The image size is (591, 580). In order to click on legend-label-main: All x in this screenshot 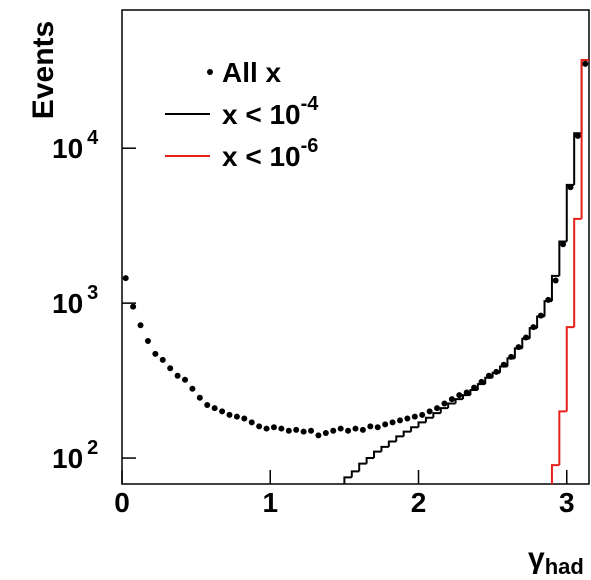, I will do `click(252, 72)`.